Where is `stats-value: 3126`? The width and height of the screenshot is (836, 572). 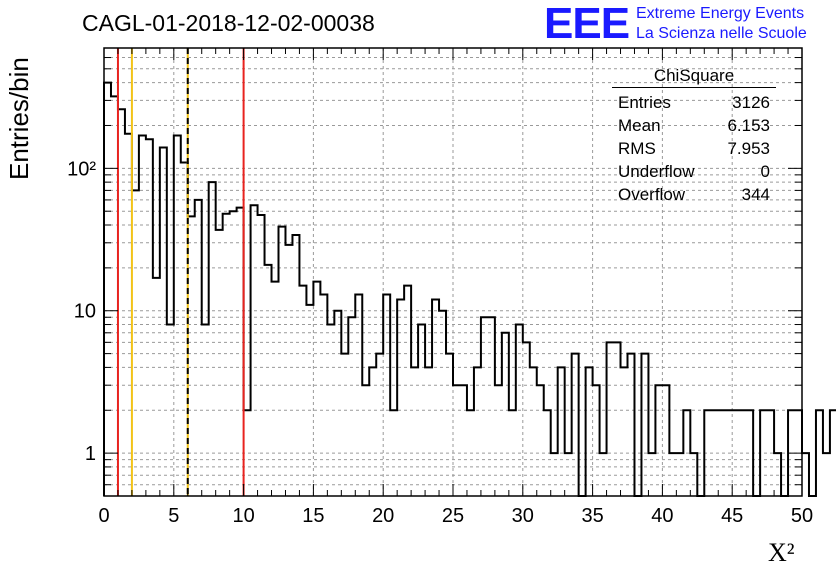
stats-value: 3126 is located at coordinates (751, 102).